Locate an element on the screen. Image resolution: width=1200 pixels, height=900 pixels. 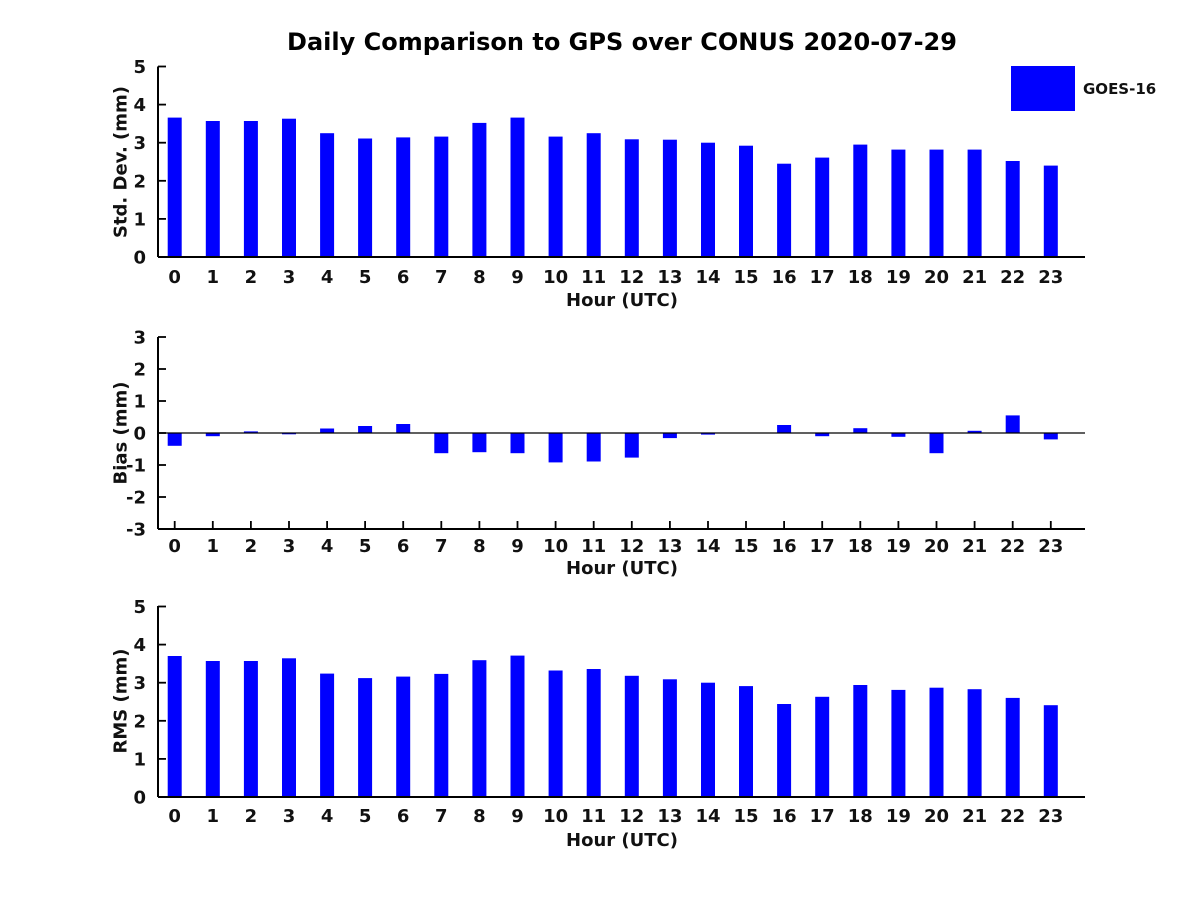
ylabel-bias: Bias (mm) is located at coordinates (121, 433).